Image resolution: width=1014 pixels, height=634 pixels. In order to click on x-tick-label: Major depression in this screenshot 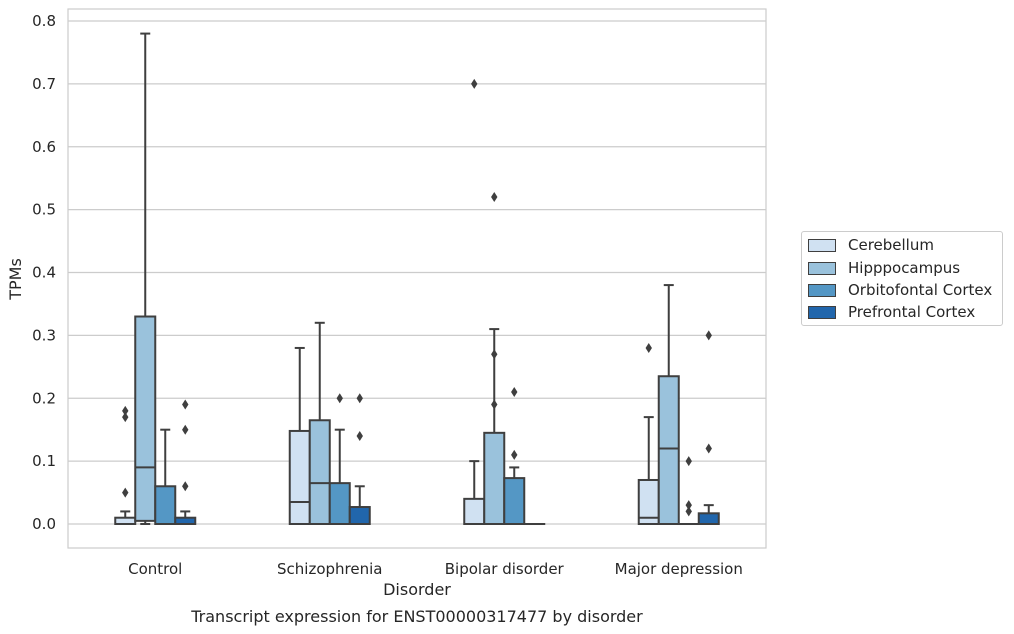, I will do `click(679, 569)`.